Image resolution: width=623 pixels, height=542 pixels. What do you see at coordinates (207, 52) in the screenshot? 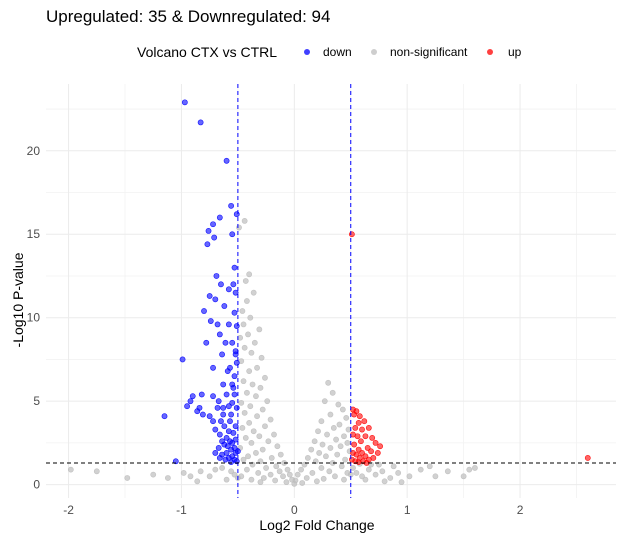
I see `legend-title: Volcano CTX vs CTRL` at bounding box center [207, 52].